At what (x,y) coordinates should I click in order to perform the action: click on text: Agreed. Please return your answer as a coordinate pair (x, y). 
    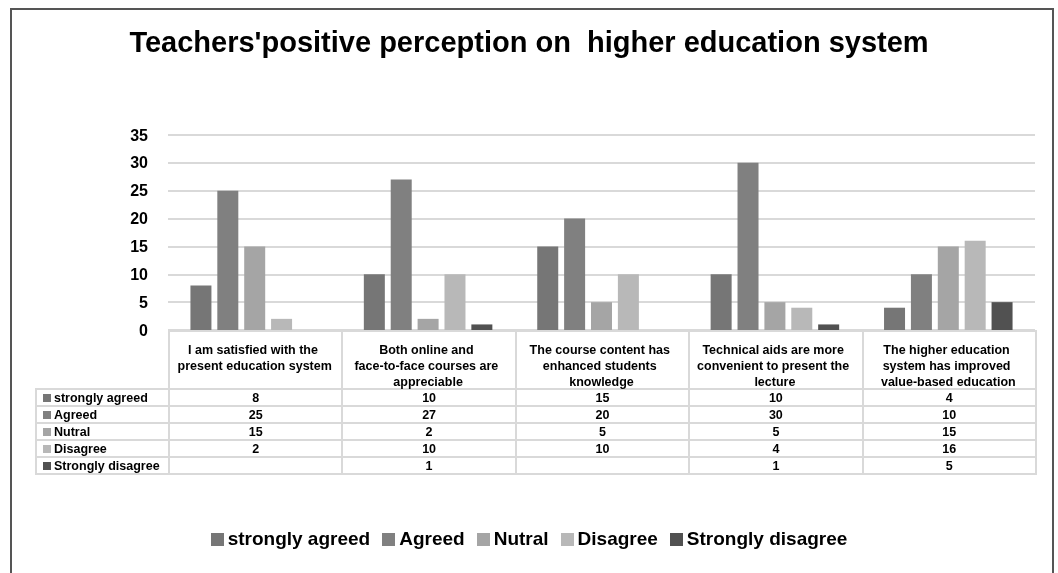
    Looking at the image, I should click on (432, 538).